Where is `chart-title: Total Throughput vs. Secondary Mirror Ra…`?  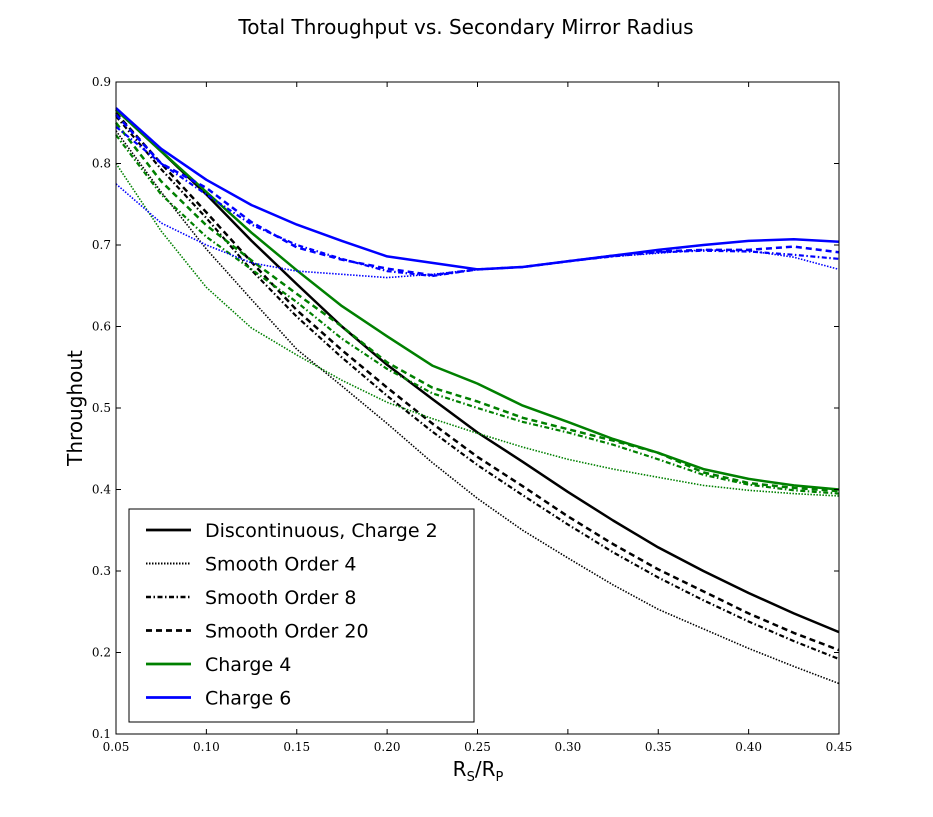 chart-title: Total Throughput vs. Secondary Mirror Ra… is located at coordinates (465, 27).